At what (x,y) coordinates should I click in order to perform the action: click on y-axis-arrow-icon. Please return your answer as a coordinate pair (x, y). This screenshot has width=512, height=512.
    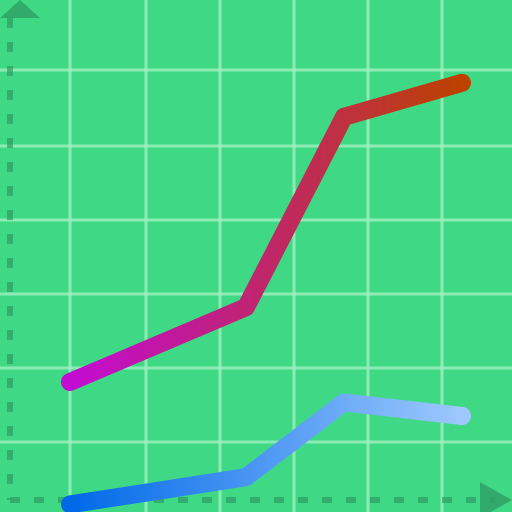
    Looking at the image, I should click on (20, 9).